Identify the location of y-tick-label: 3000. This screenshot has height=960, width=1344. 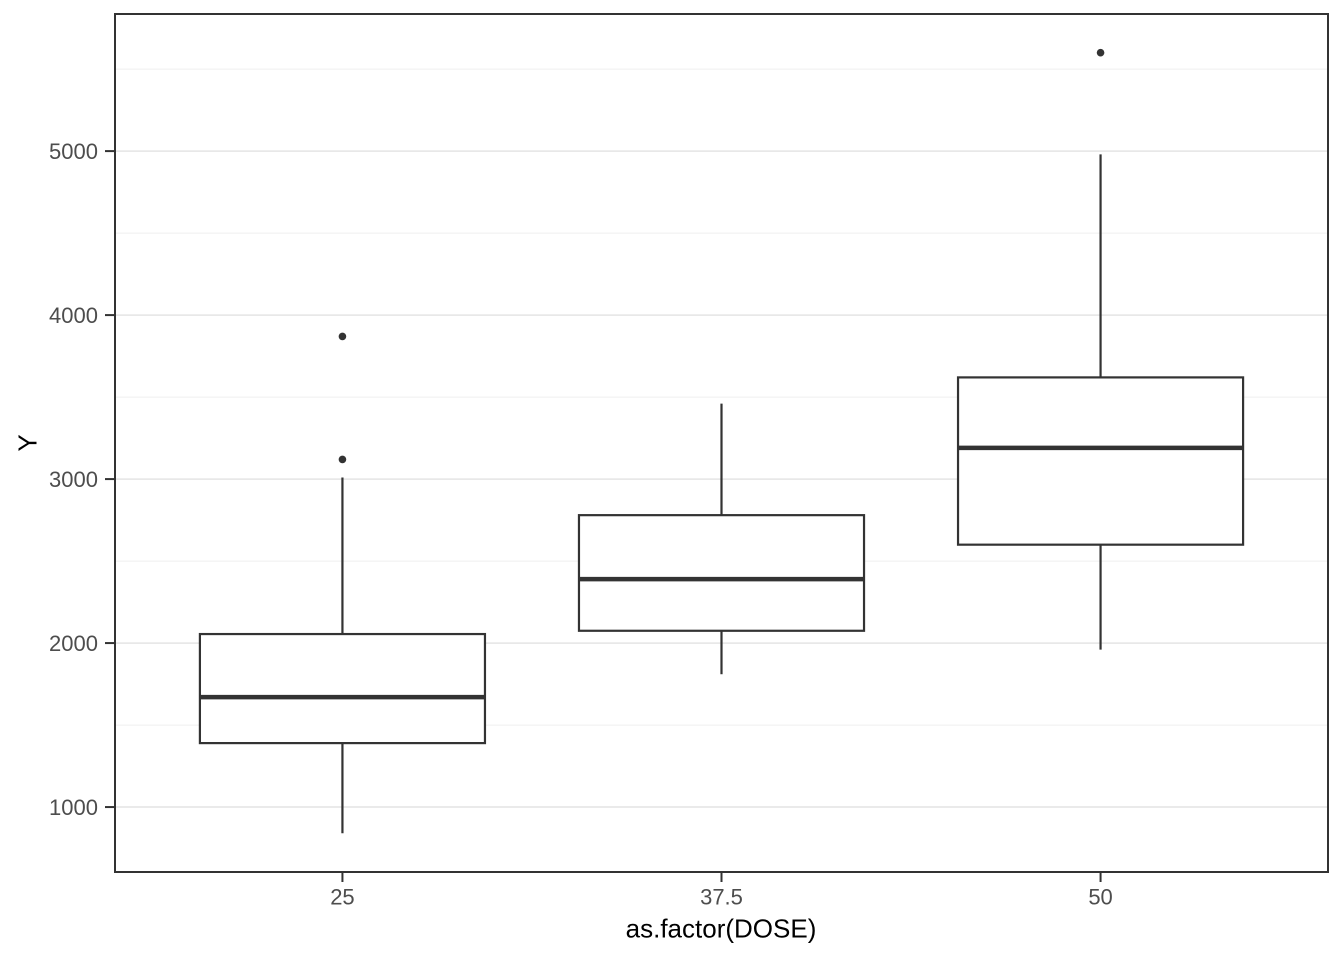
(73, 479).